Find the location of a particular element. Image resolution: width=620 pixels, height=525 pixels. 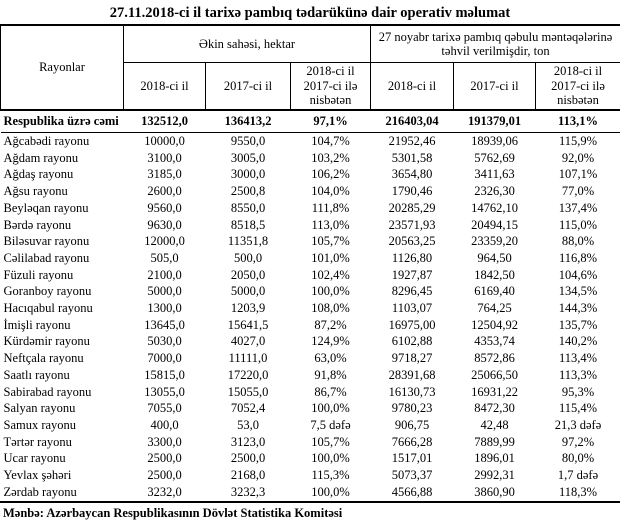

value-cell: 9718,27 is located at coordinates (412, 358).